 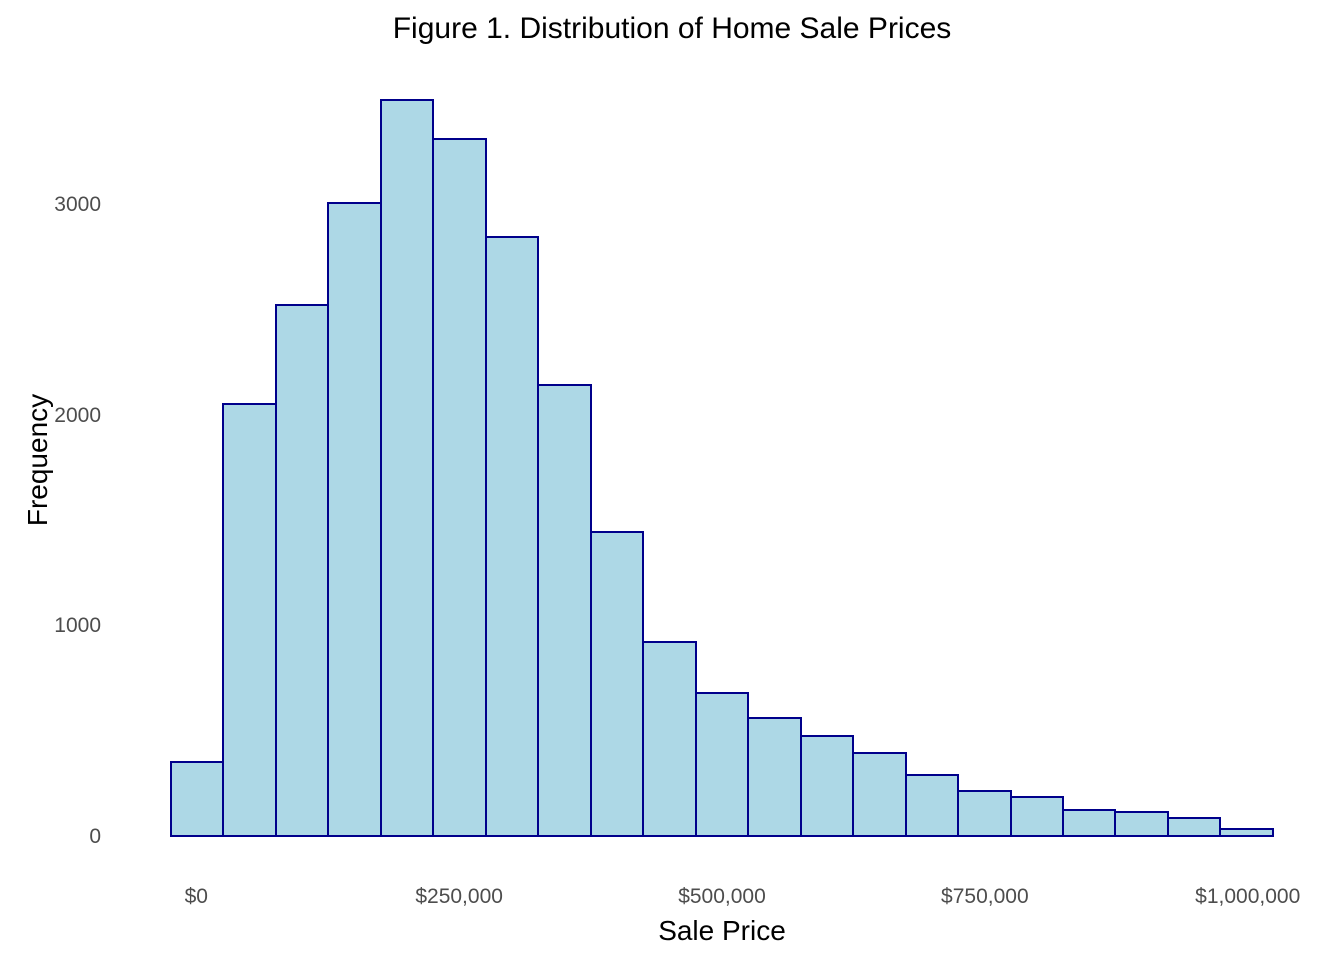 What do you see at coordinates (77, 415) in the screenshot?
I see `y-tick-label: 2000` at bounding box center [77, 415].